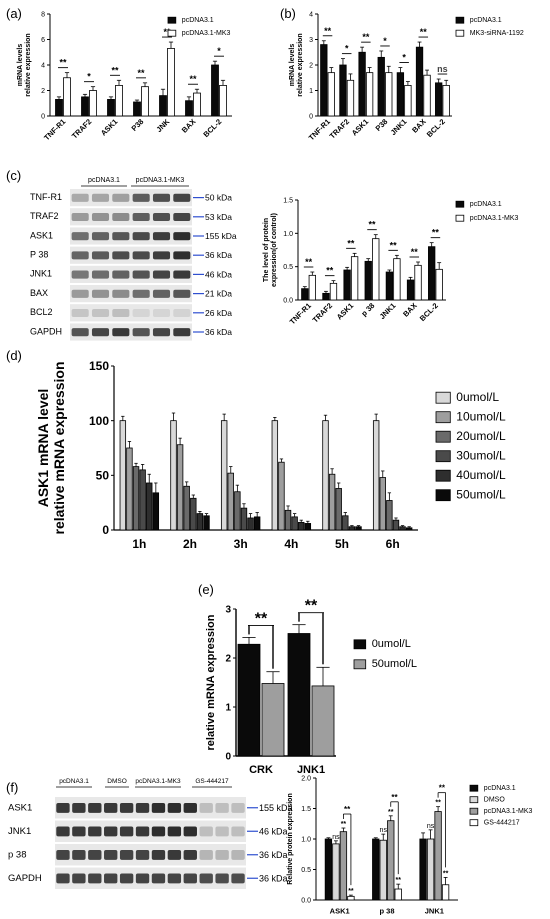  I want to click on significance-mark: *, so click(89, 77).